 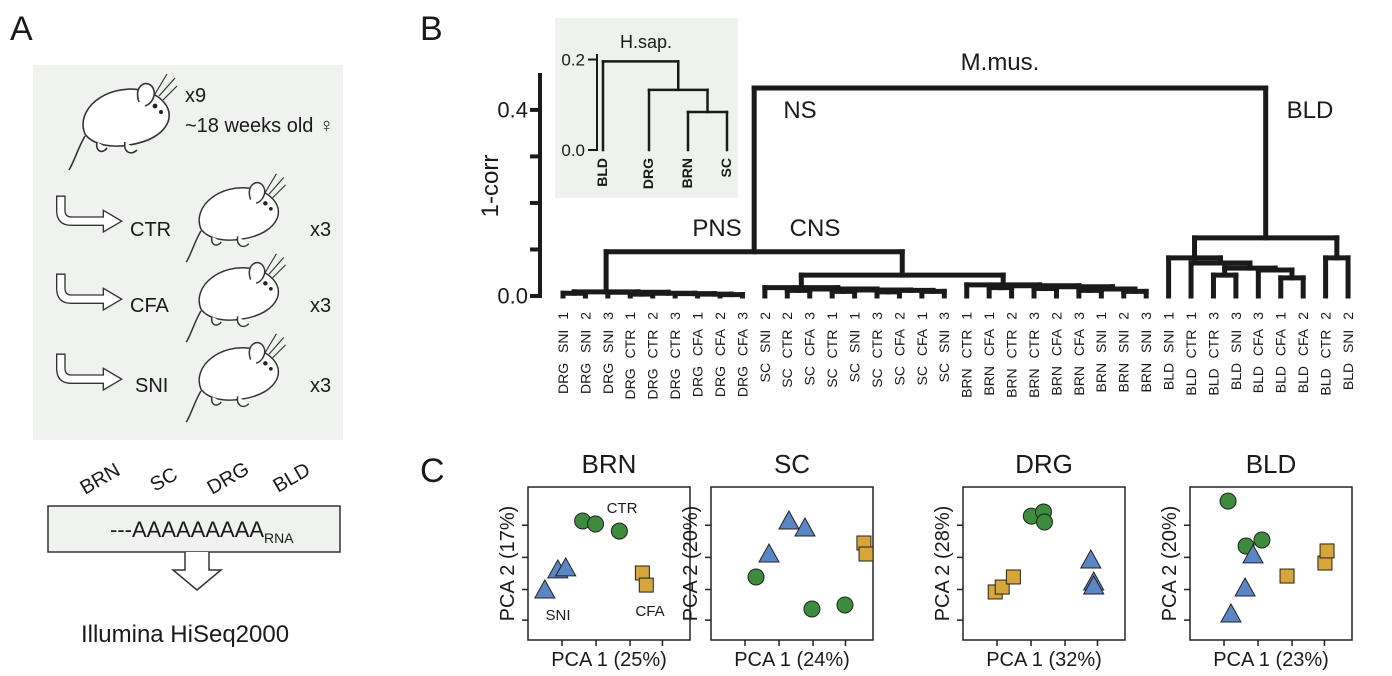 I want to click on rna-text: ---AAAAAAAAA, so click(x=187, y=529).